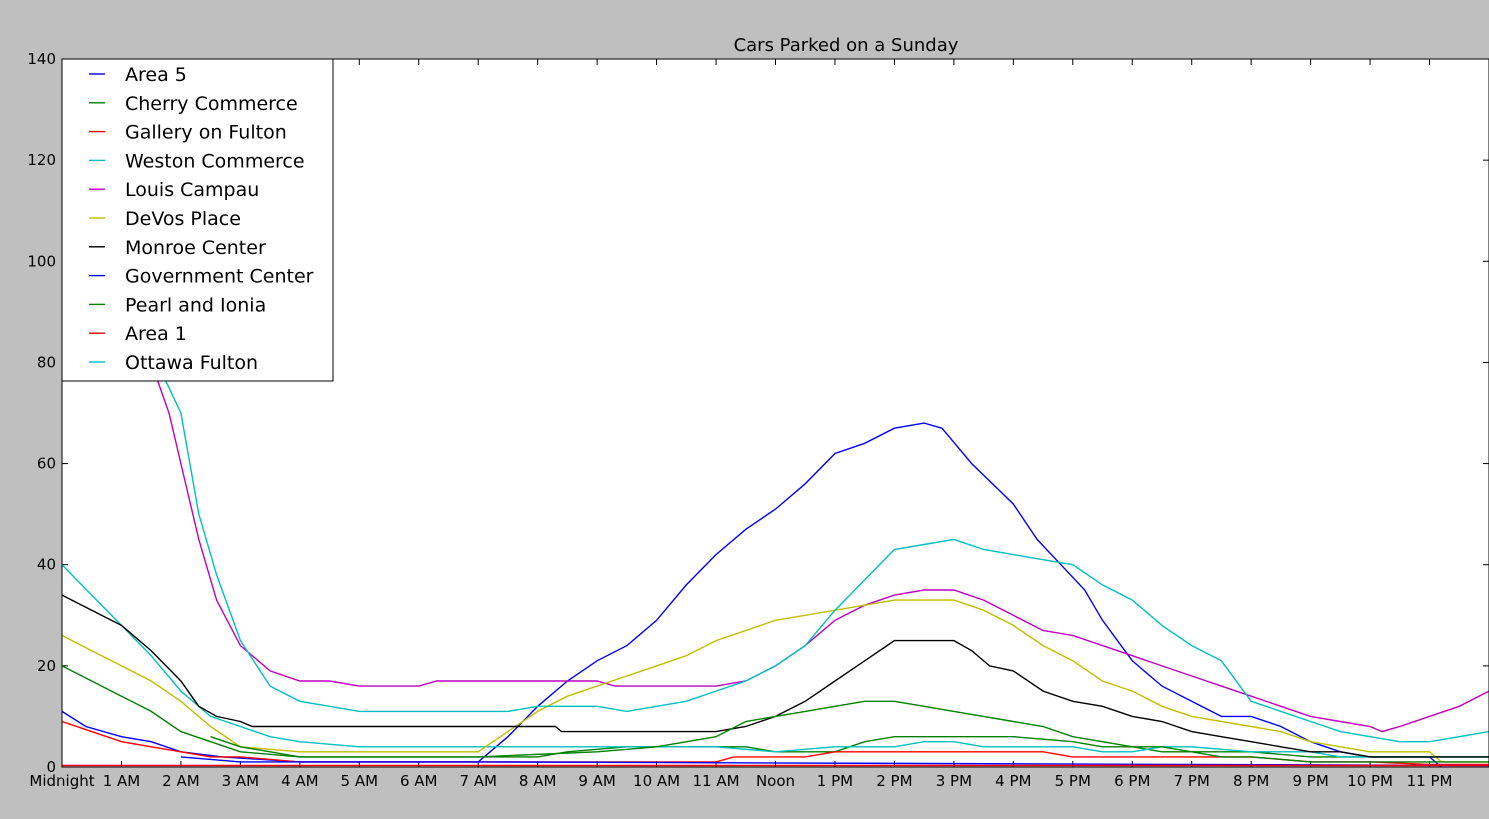 The width and height of the screenshot is (1489, 819). Describe the element at coordinates (1073, 781) in the screenshot. I see `x-tick-label: 5 PM` at that location.